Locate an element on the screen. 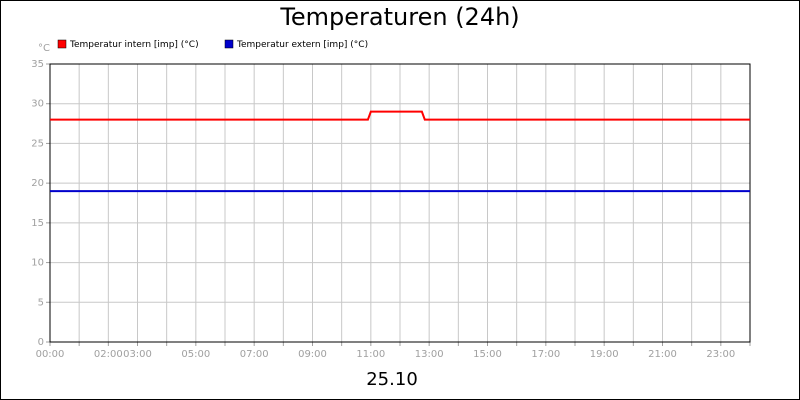 This screenshot has height=400, width=800. chart-title: Temperaturen (24h) is located at coordinates (399, 17).